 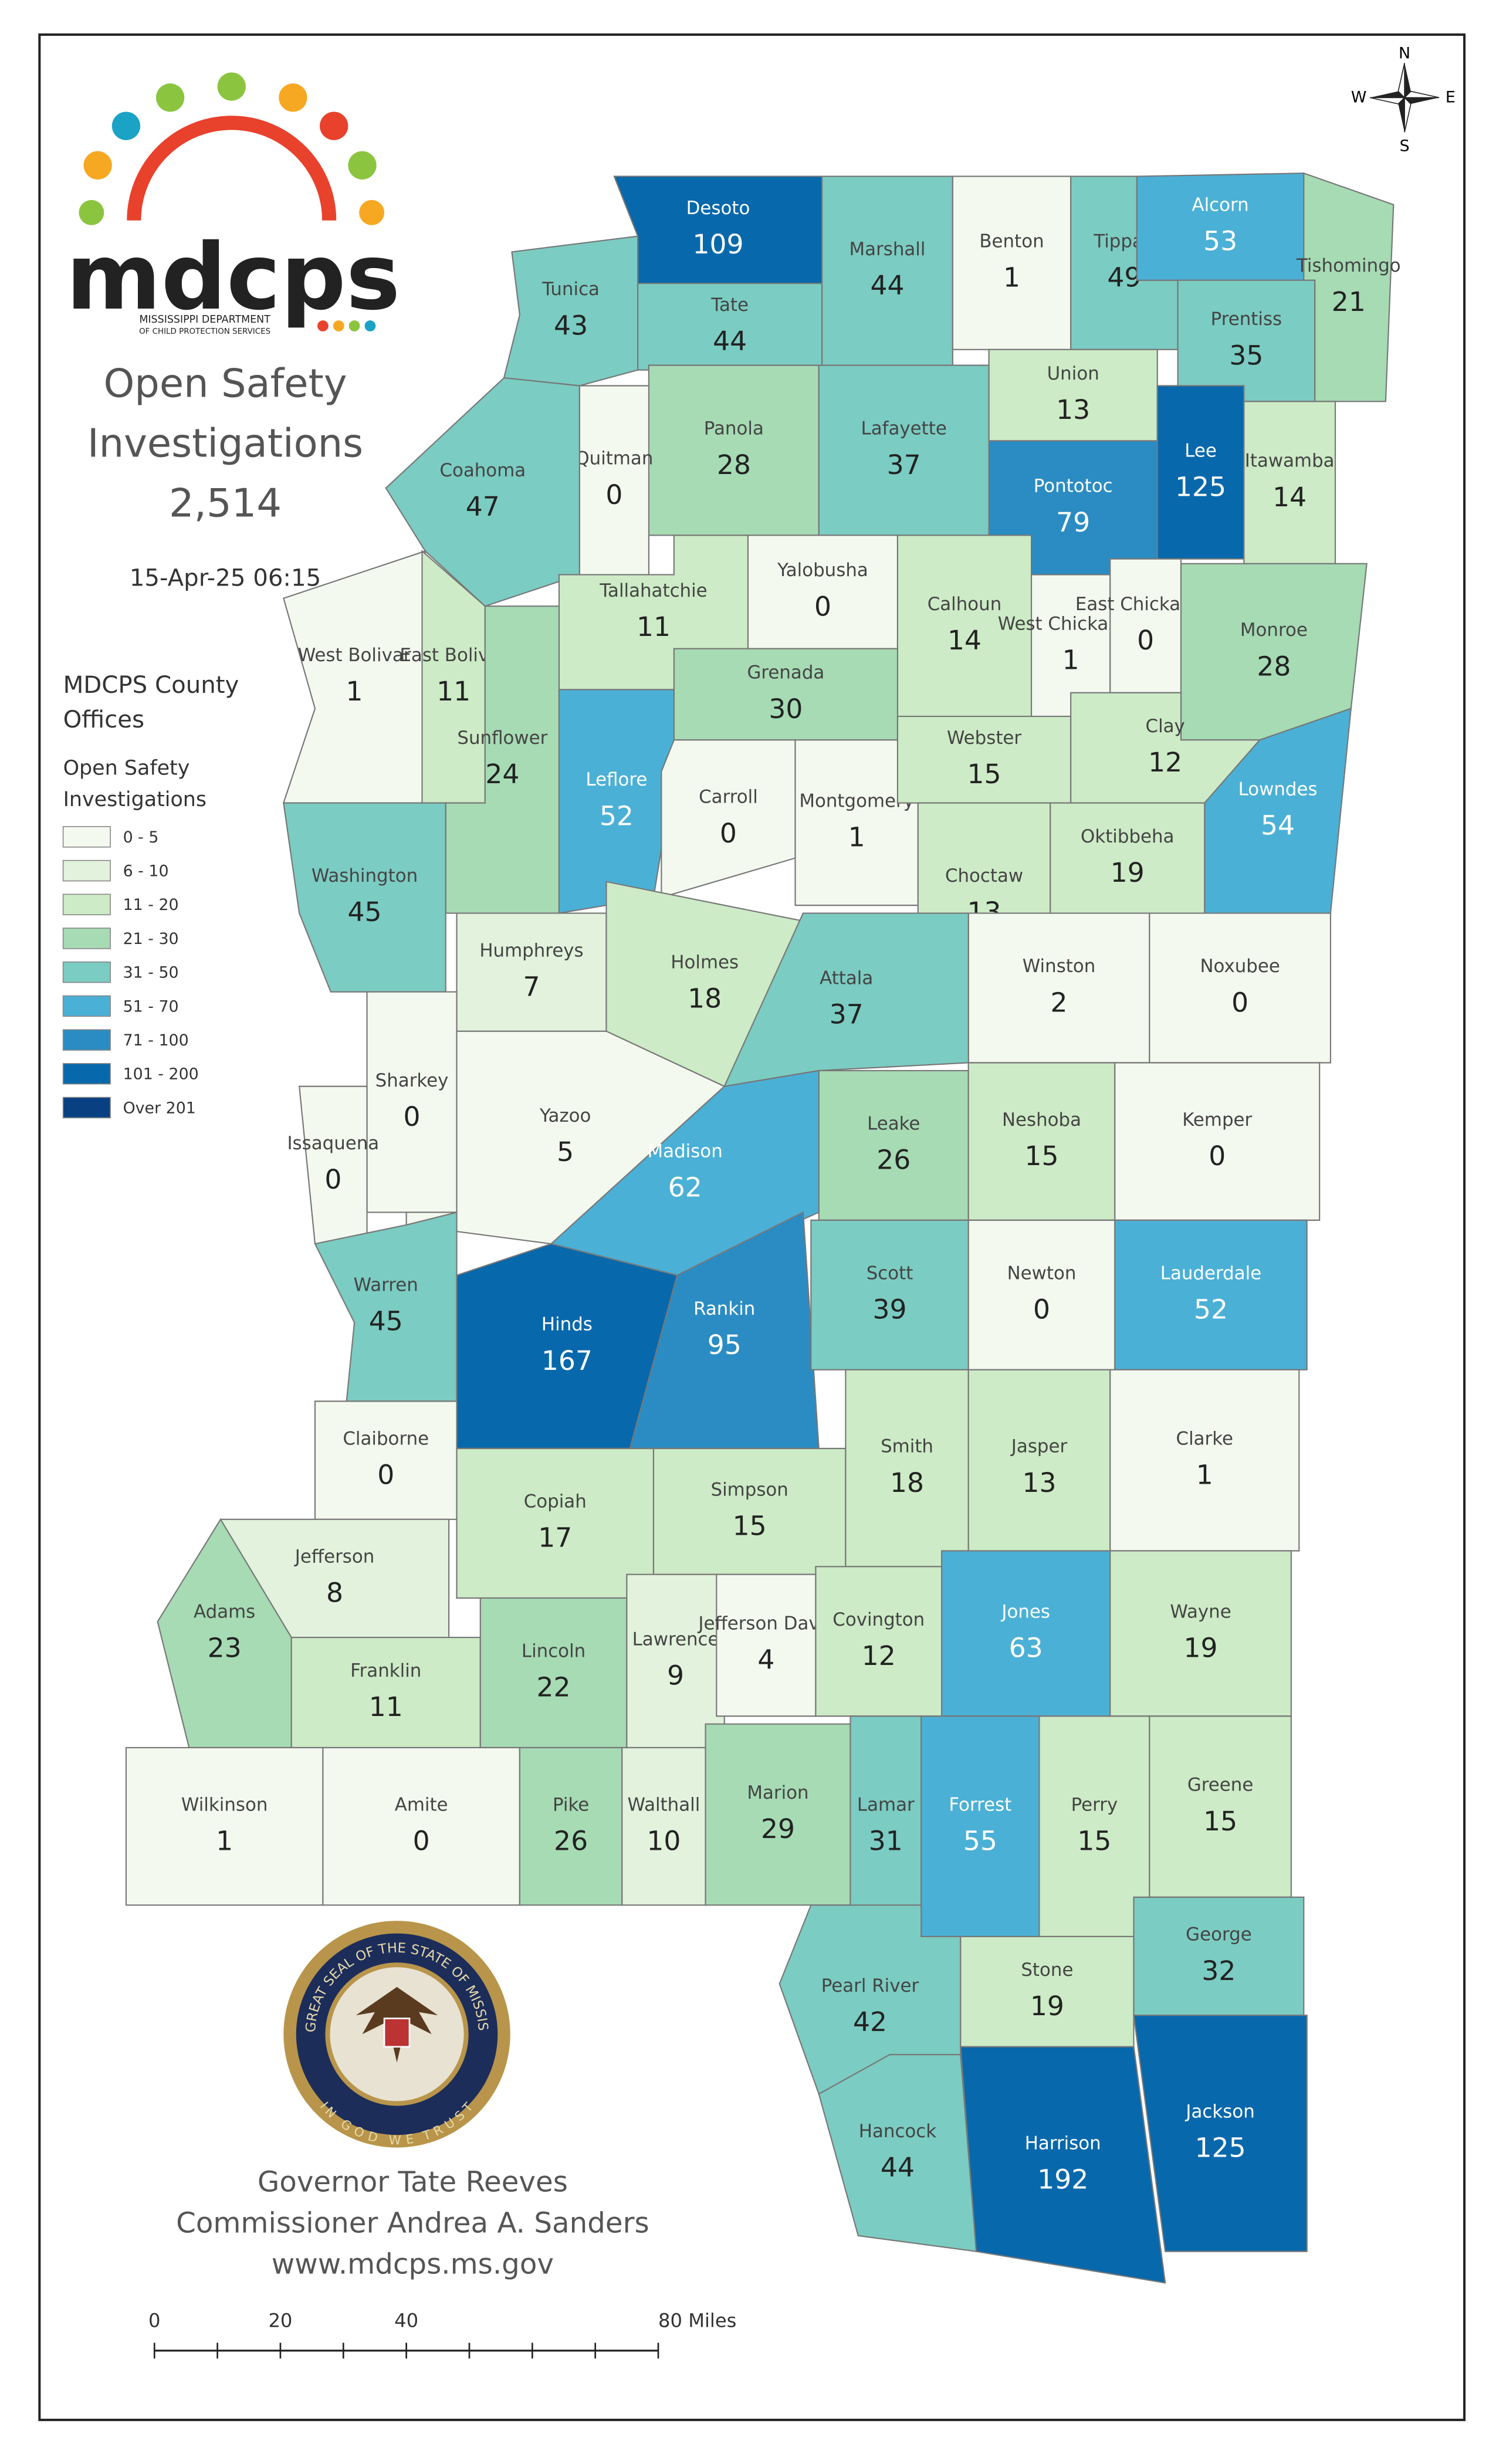 What do you see at coordinates (729, 305) in the screenshot?
I see `county-name: Tate` at bounding box center [729, 305].